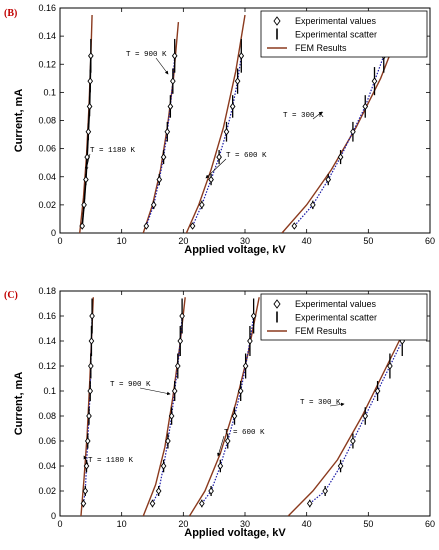  Describe the element at coordinates (47, 205) in the screenshot. I see `y-tick-label: 0.02` at that location.